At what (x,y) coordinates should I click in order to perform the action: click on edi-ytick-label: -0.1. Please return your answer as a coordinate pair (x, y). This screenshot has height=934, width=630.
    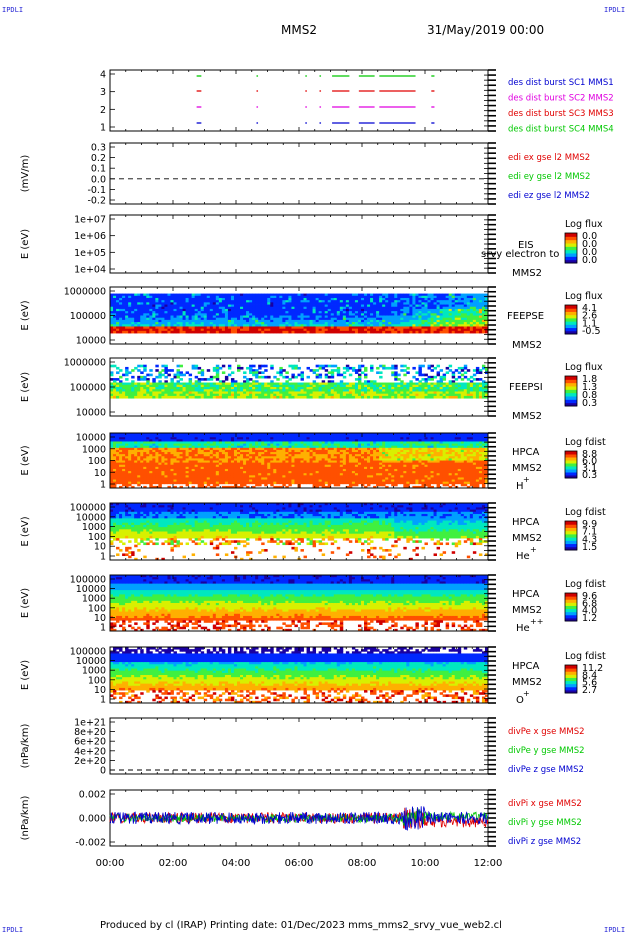
    Looking at the image, I should click on (96, 190).